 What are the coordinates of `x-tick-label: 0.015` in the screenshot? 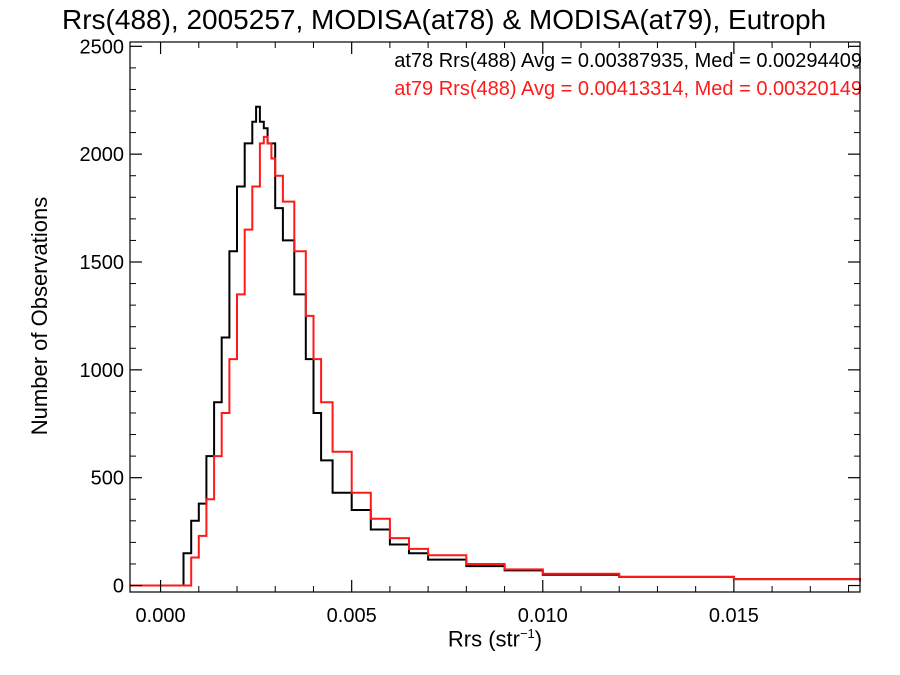 It's located at (734, 616).